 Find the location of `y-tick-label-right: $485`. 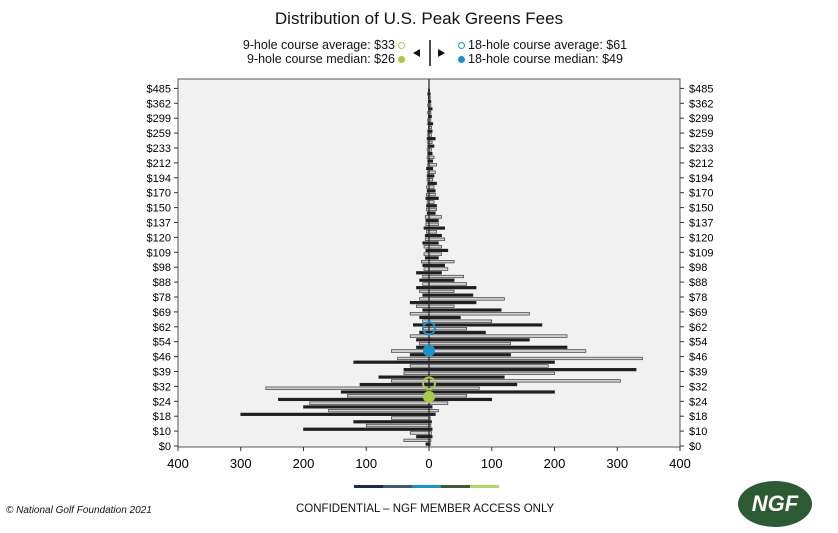

y-tick-label-right: $485 is located at coordinates (701, 89).